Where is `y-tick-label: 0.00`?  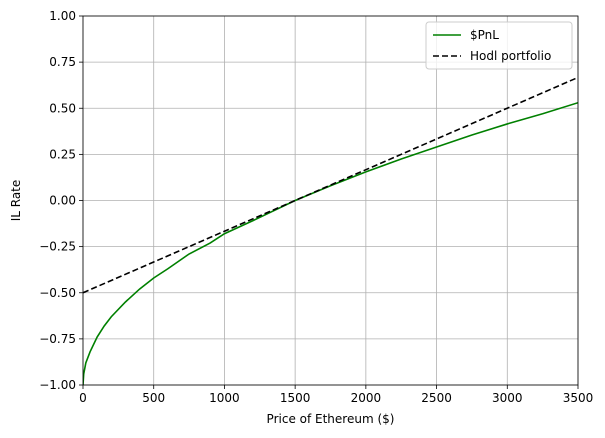
y-tick-label: 0.00 is located at coordinates (62, 201).